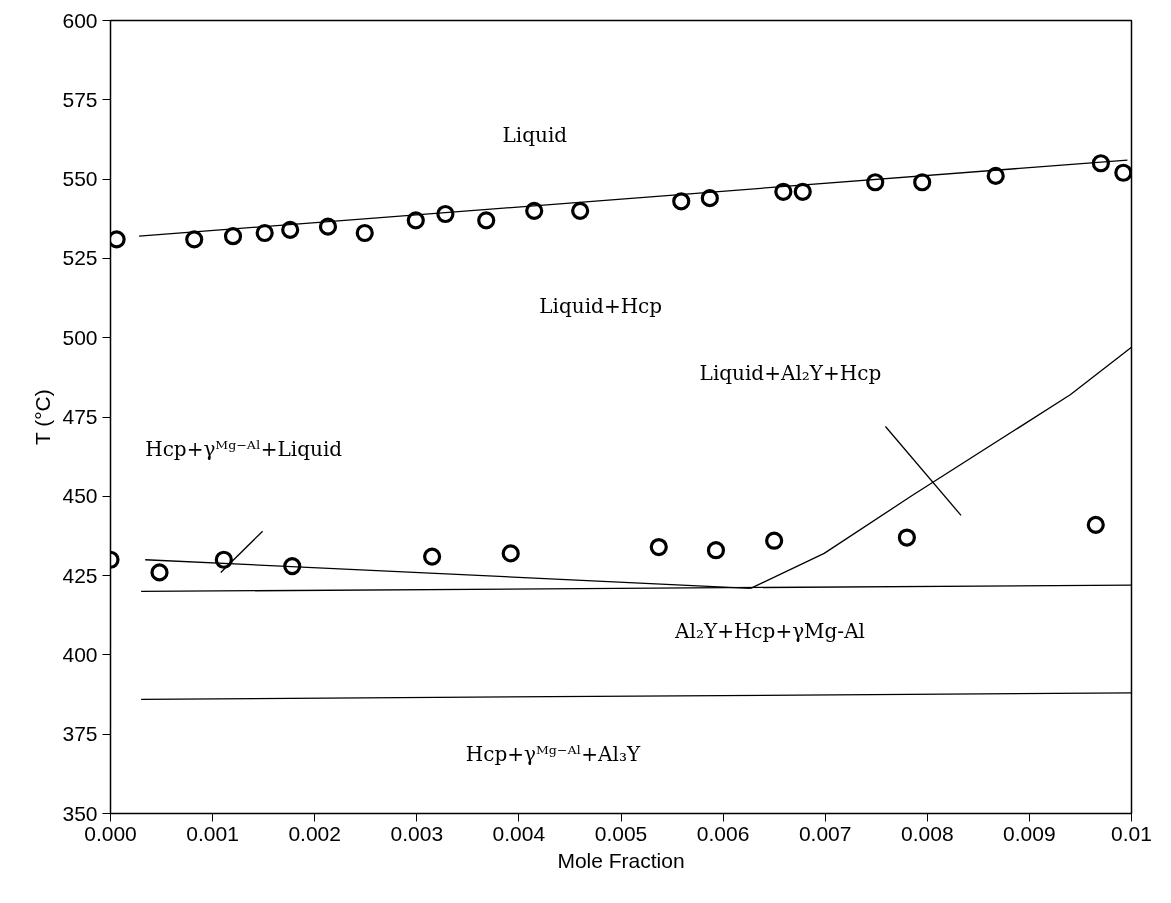 The image size is (1171, 903). I want to click on x-tick-label: 0.002, so click(314, 833).